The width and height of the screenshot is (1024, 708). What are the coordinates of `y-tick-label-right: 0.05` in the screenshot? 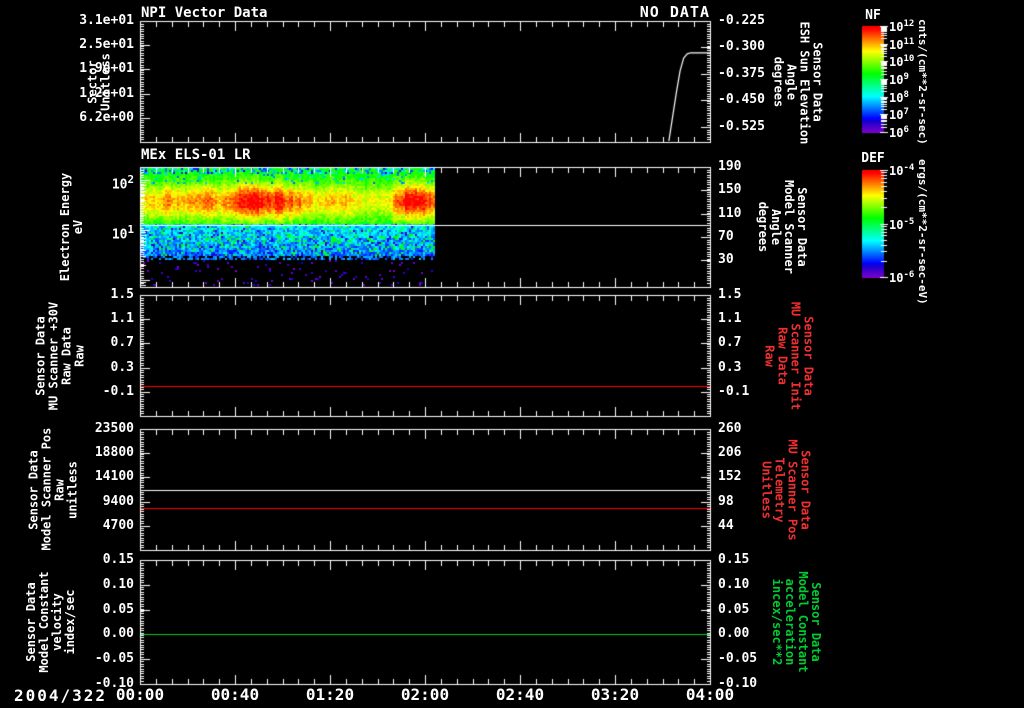 It's located at (734, 609).